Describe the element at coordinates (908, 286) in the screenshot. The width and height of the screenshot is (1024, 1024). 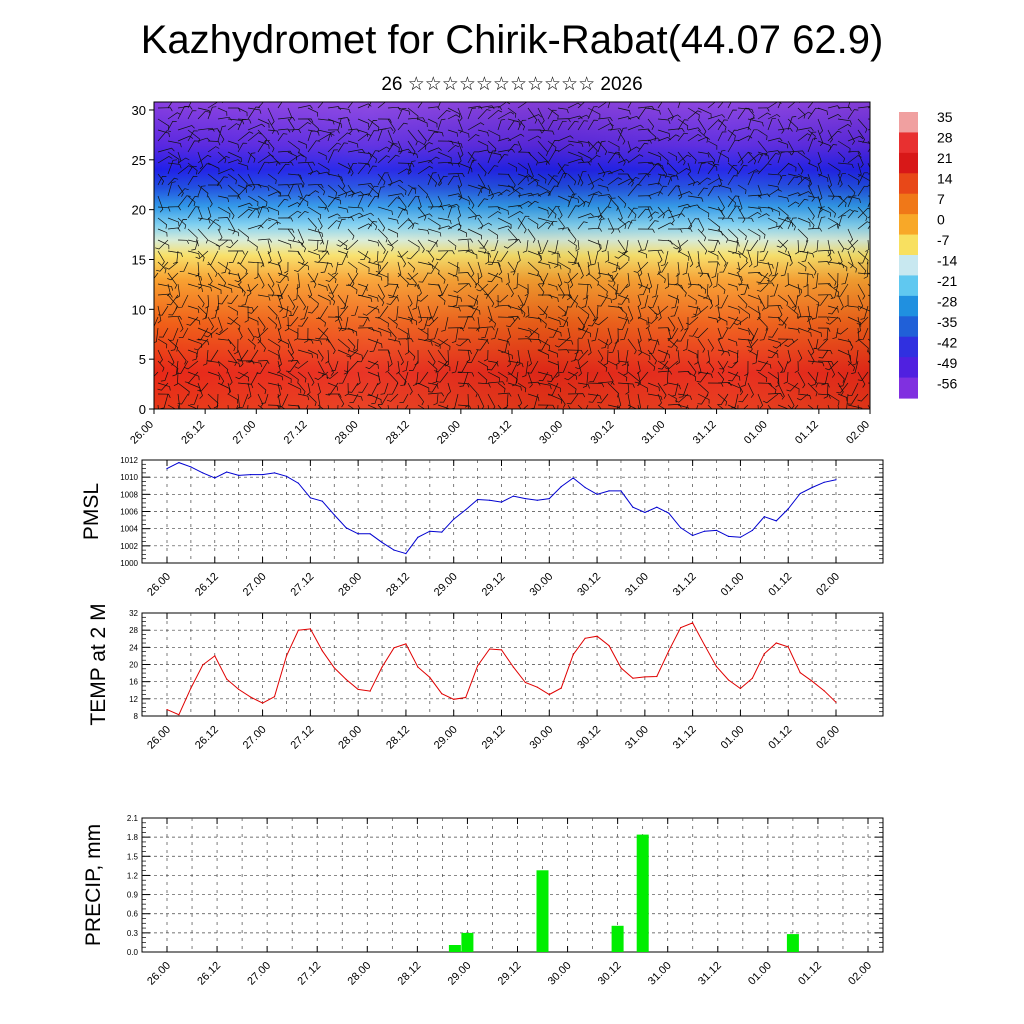
I see `colorbar-swatch` at that location.